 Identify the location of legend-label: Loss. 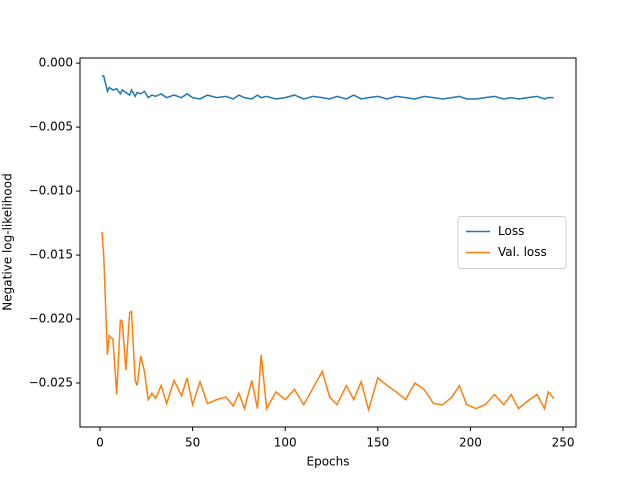
(511, 231).